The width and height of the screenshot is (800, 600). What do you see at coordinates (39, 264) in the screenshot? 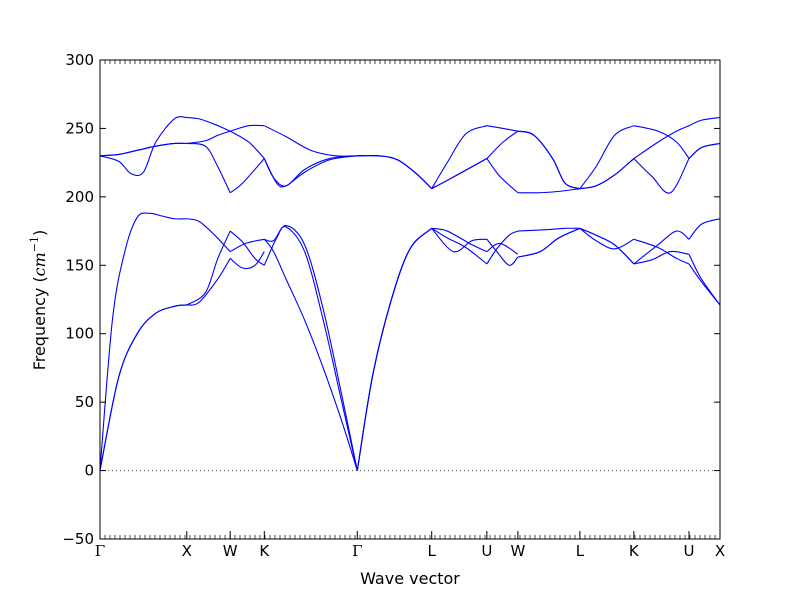
I see `y-axis-label-unit: cm` at bounding box center [39, 264].